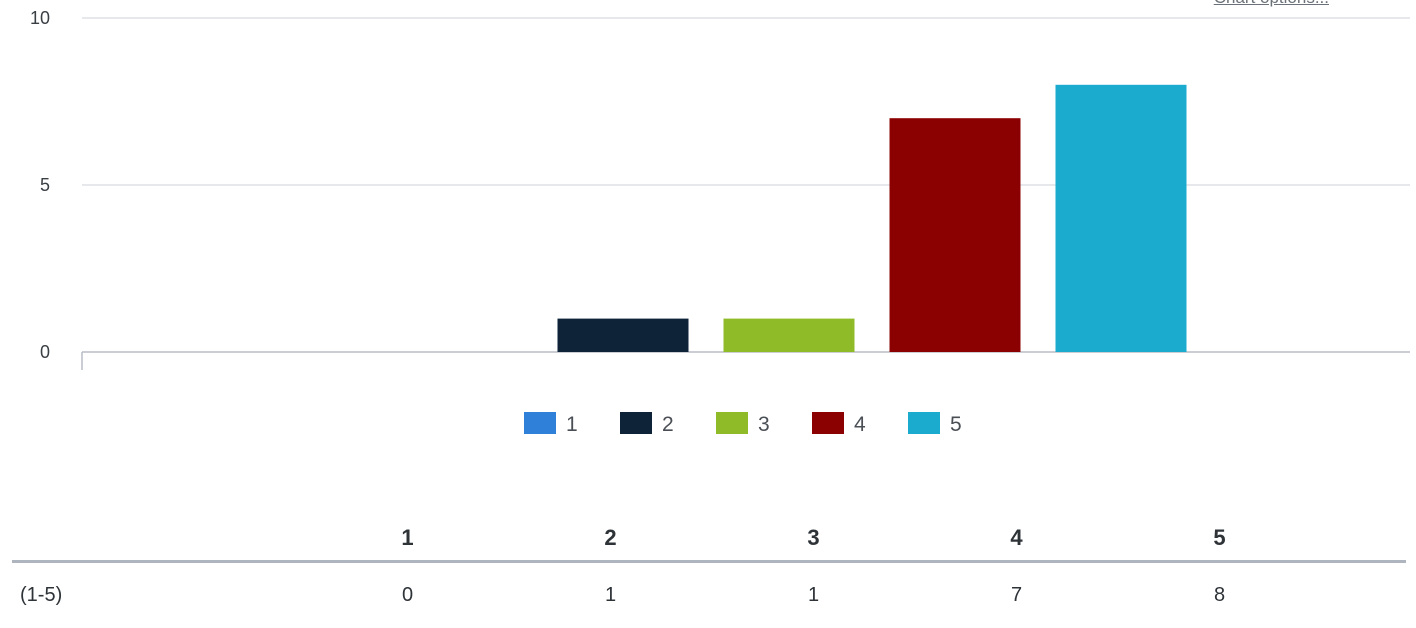 This screenshot has width=1416, height=628. I want to click on table-header-row: 1 2 3 4 5, so click(709, 539).